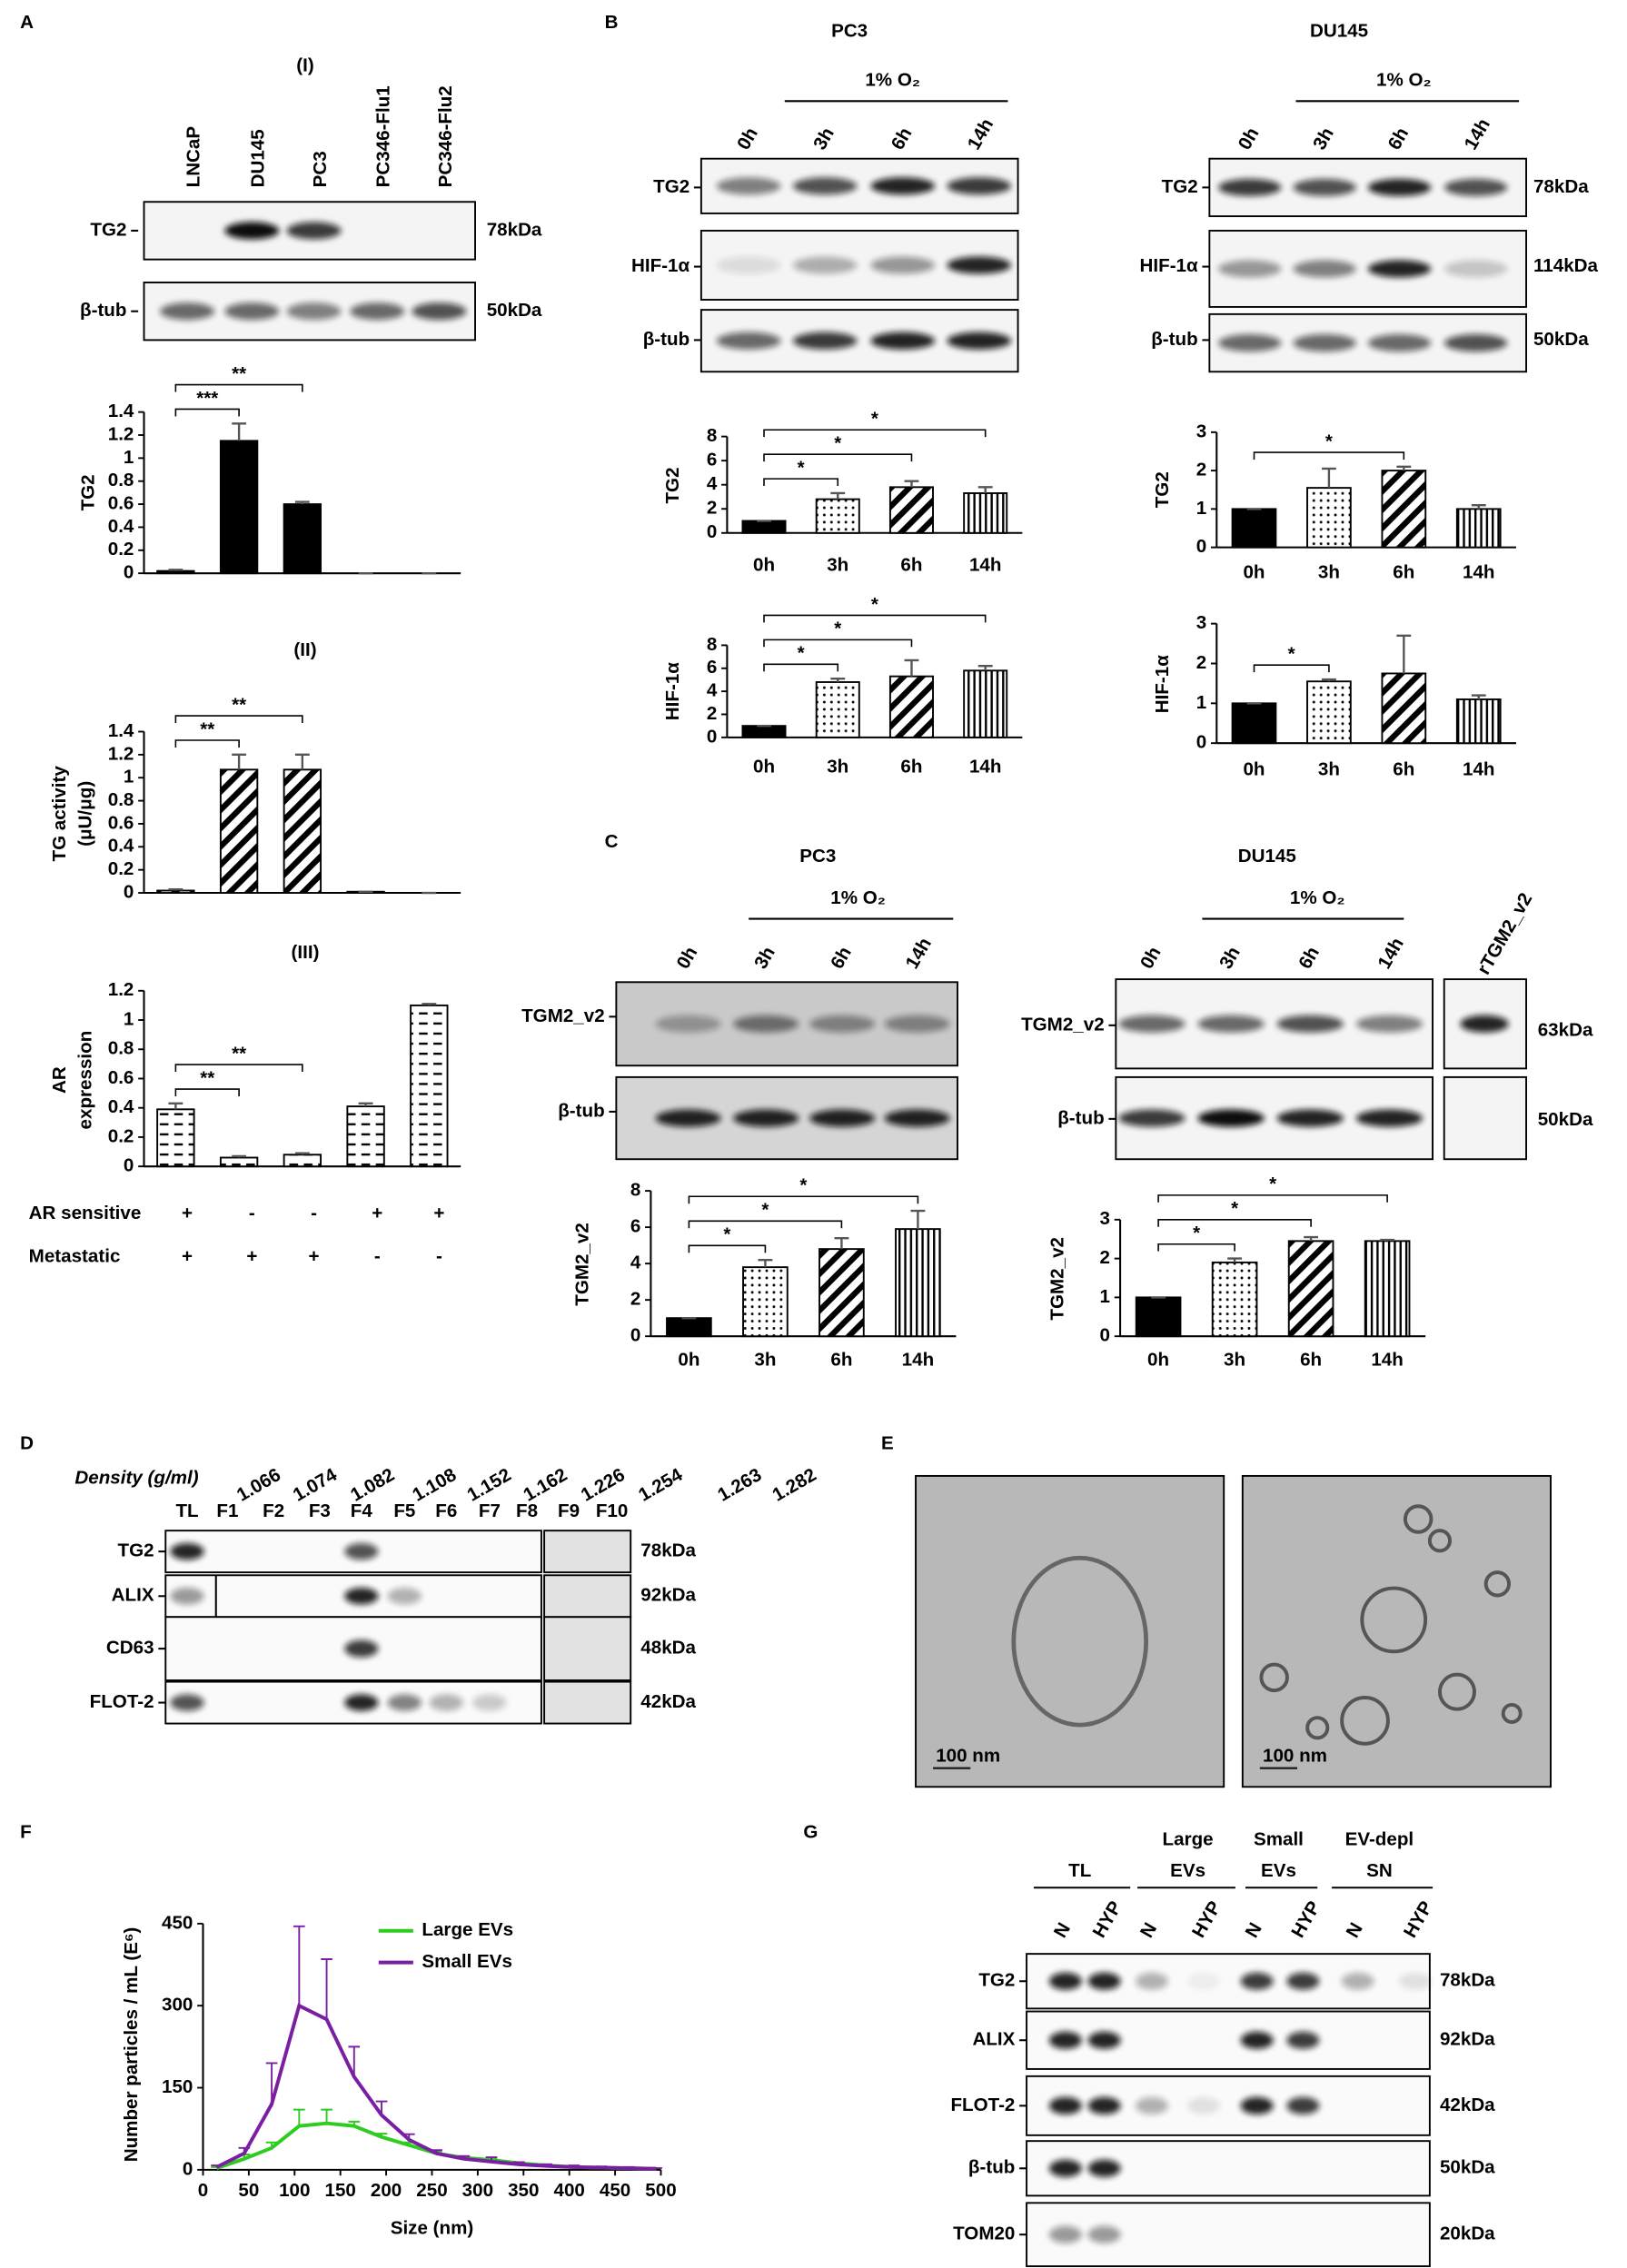 The image size is (1627, 2268). Describe the element at coordinates (362, 1510) in the screenshot. I see `lane-label: F4` at that location.